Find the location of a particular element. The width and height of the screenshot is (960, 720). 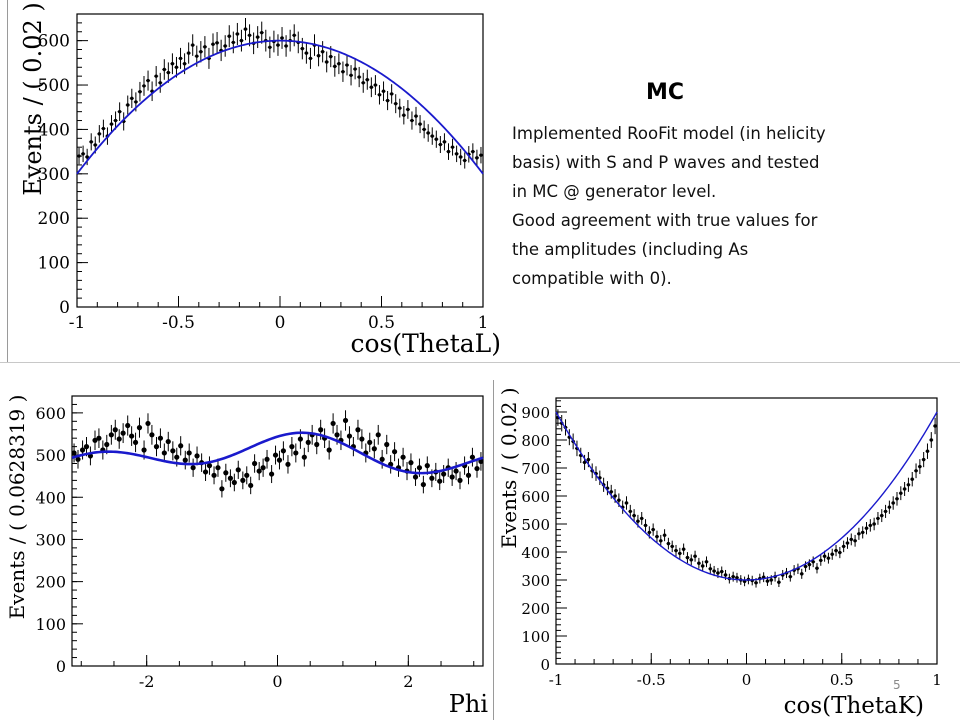

description-line: Implemented RooFit model (in helicity is located at coordinates (669, 133).